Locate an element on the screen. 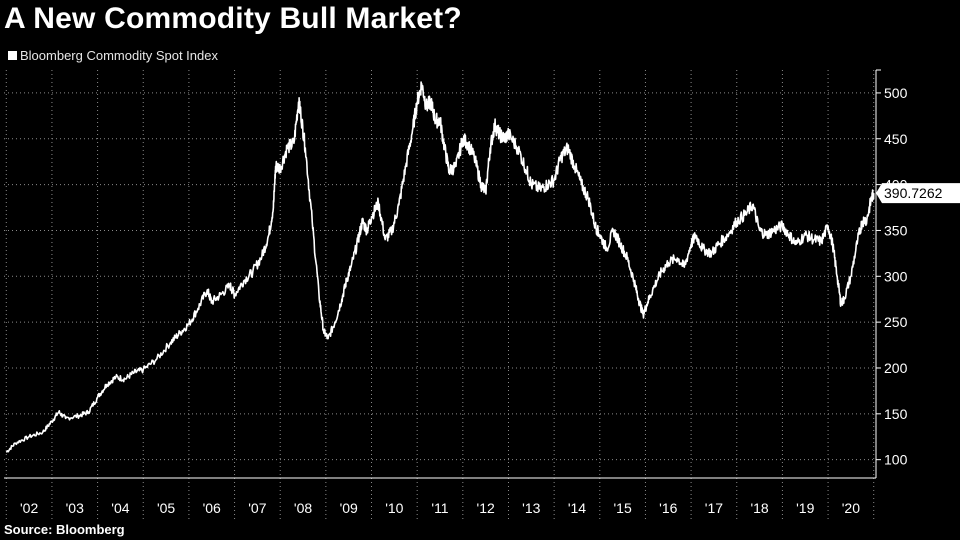  x-tick-label: '09 is located at coordinates (349, 508).